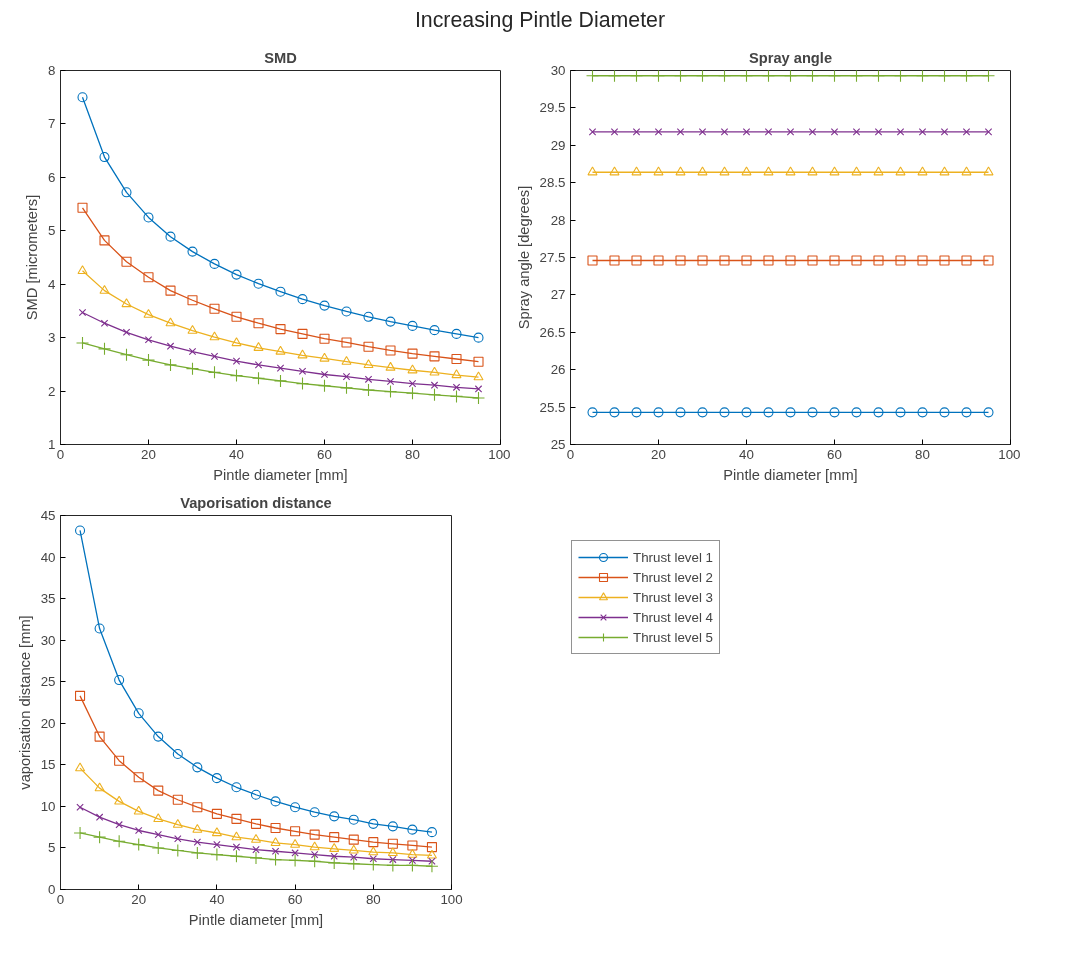 The width and height of the screenshot is (1081, 976). Describe the element at coordinates (280, 57) in the screenshot. I see `chart-title: SMD` at that location.